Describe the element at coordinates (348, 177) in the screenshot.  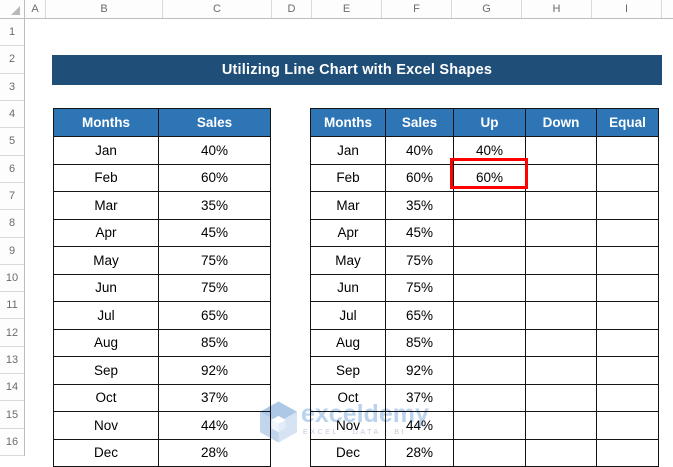
I see `updown-table-cell: Feb` at that location.